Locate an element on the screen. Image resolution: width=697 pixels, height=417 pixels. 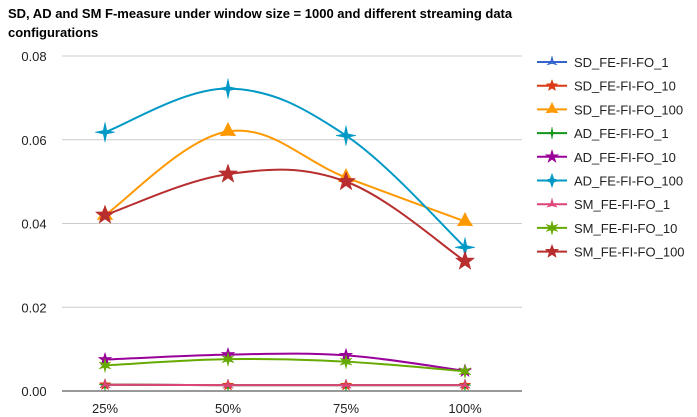
y-tick-label: 0.08 is located at coordinates (33, 56).